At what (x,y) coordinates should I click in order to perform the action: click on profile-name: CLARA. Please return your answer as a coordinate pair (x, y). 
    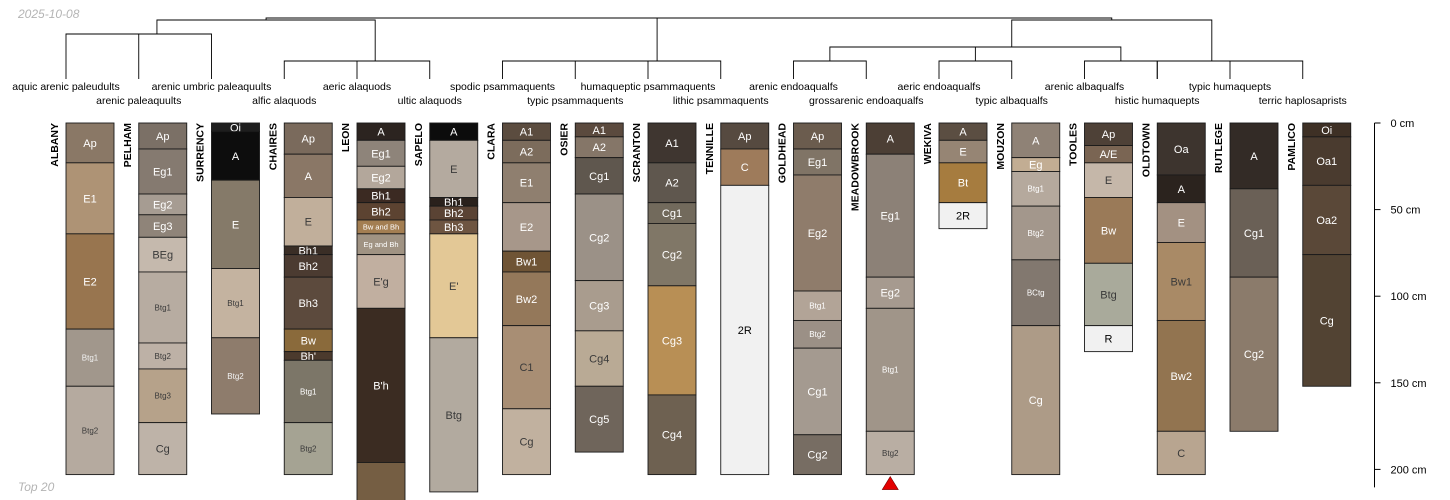
    Looking at the image, I should click on (492, 141).